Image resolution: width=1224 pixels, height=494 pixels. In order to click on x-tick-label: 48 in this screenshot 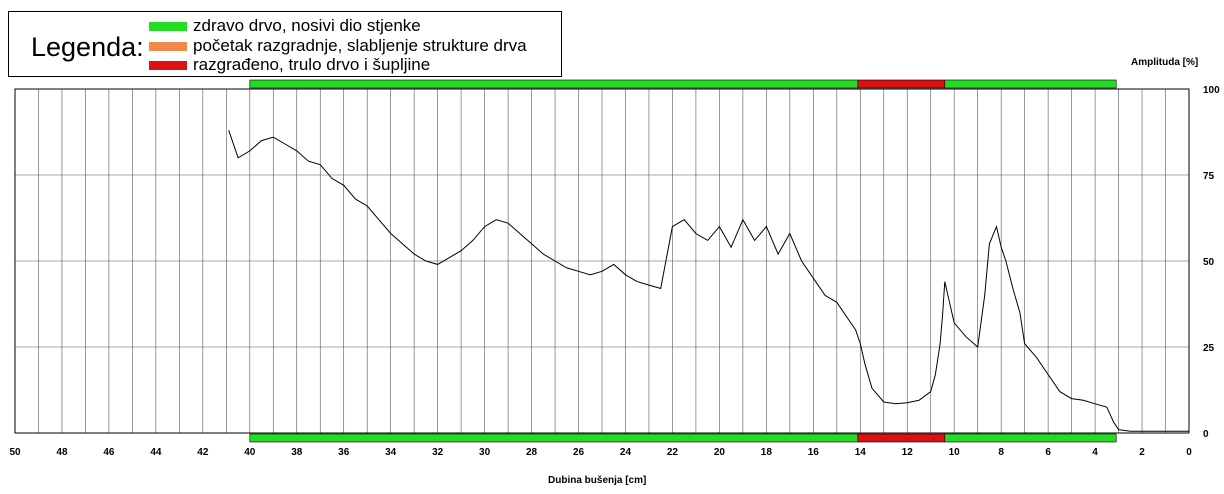, I will do `click(62, 452)`.